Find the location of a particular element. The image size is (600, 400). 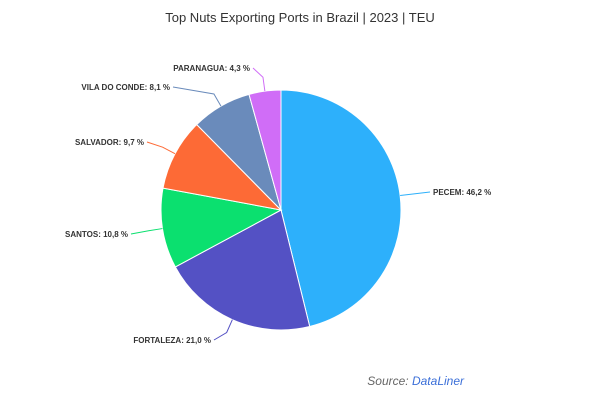

data-label-paranagua: PARANAGUA: 4,3 % is located at coordinates (211, 68).